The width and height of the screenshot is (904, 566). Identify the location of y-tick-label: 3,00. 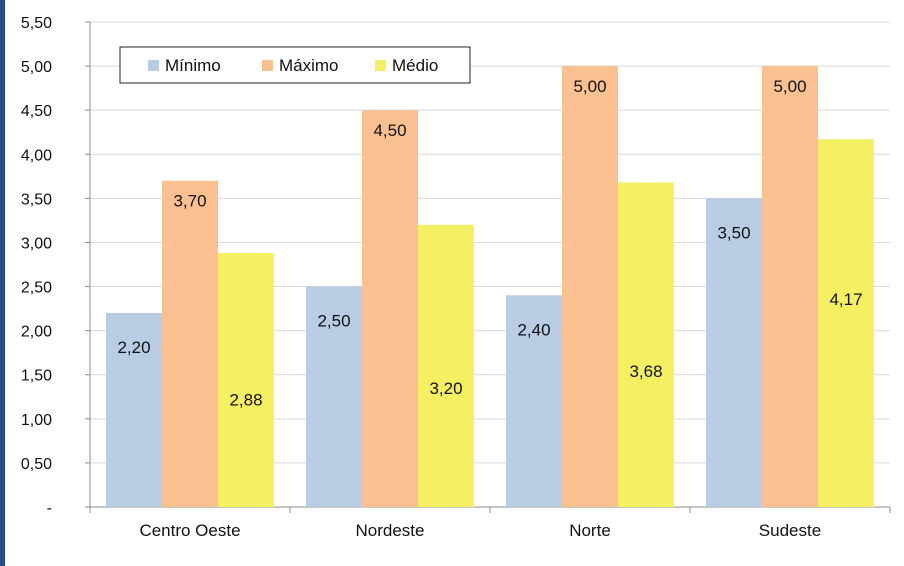
(36, 243).